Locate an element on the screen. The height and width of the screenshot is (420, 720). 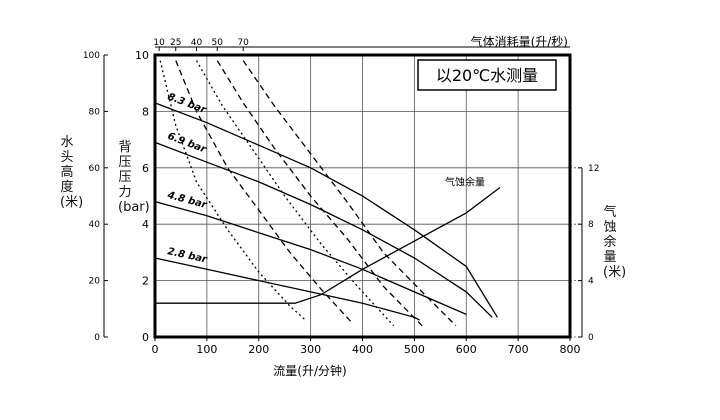
air-tick-label: 50 is located at coordinates (218, 43).